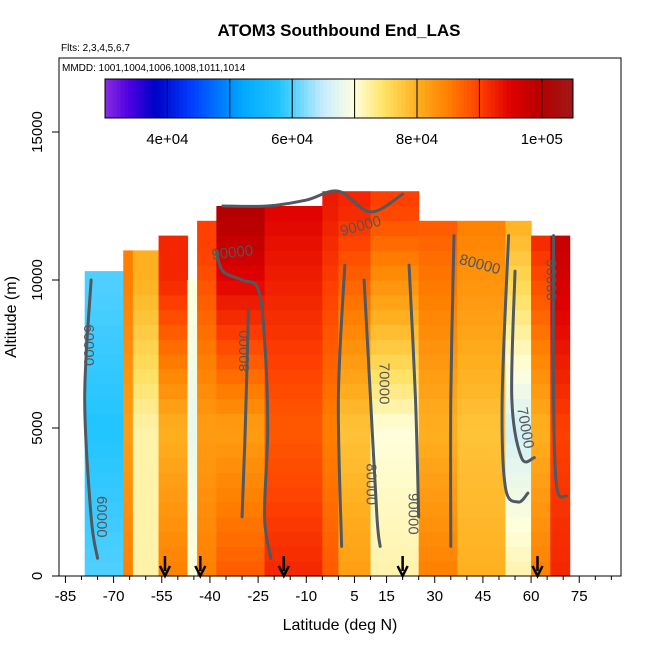  Describe the element at coordinates (95, 48) in the screenshot. I see `flights-subtitle: Flts: 2,3,4,5,6,7` at that location.